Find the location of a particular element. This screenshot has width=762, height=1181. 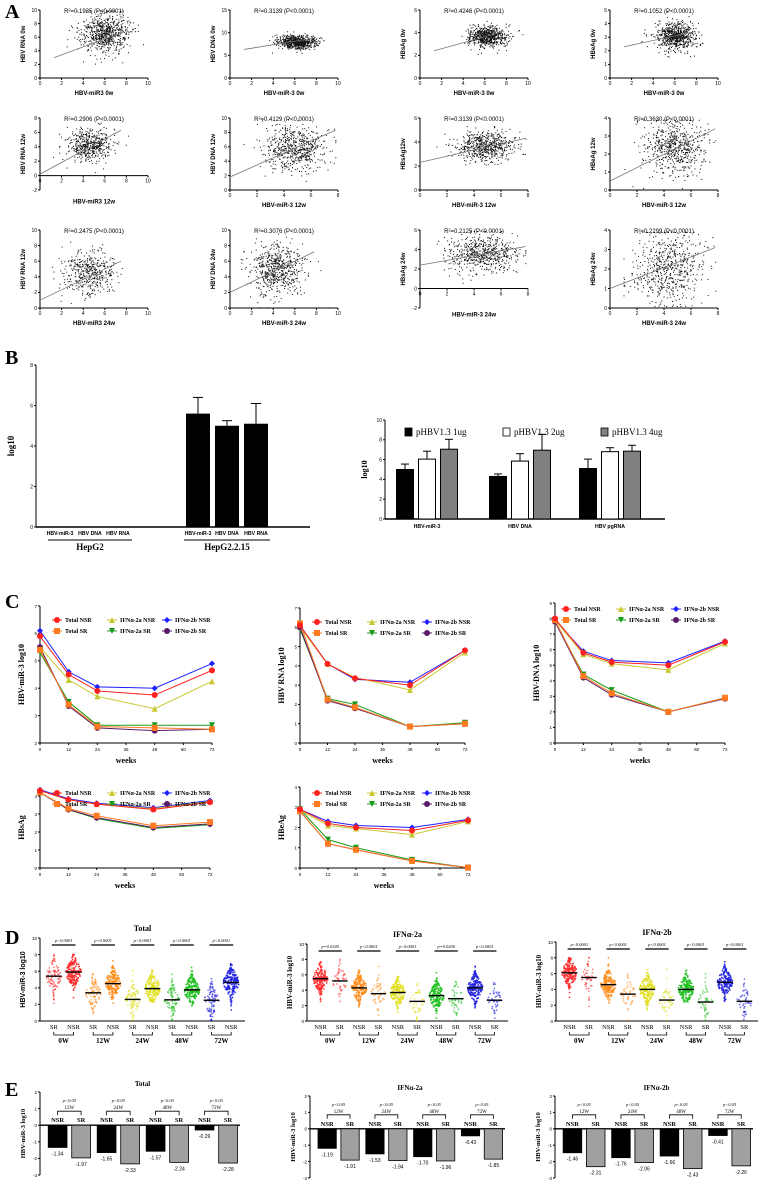

tick-label: 6 is located at coordinates (225, 148).